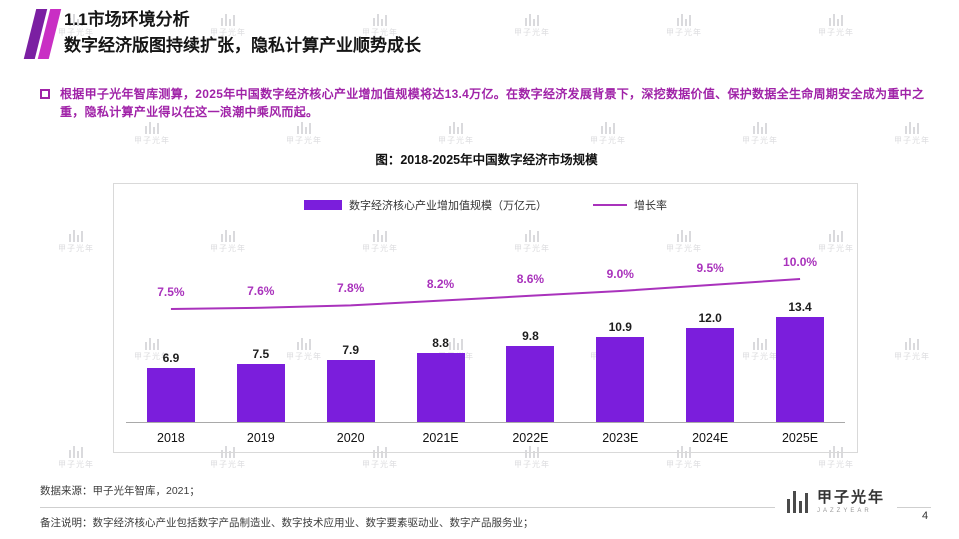 This screenshot has height=539, width=959. I want to click on growth-rate-label: 8.6%, so click(530, 278).